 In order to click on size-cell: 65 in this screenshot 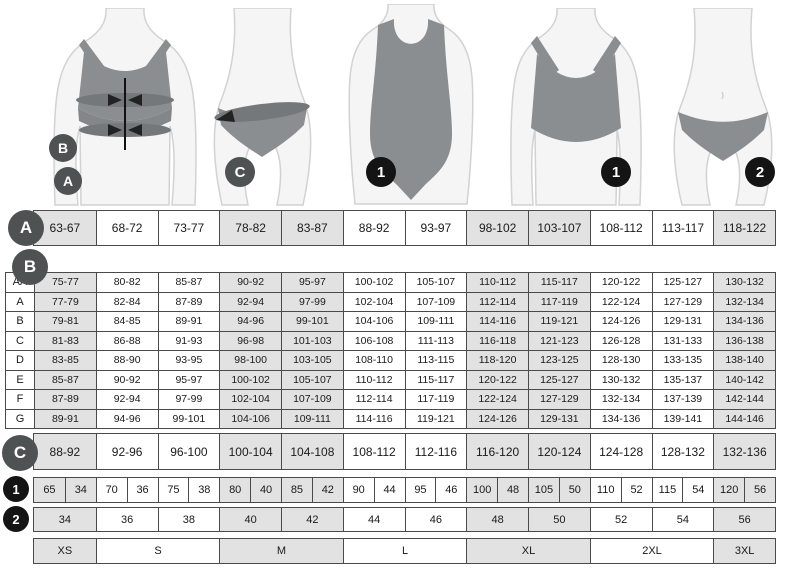, I will do `click(49, 490)`.